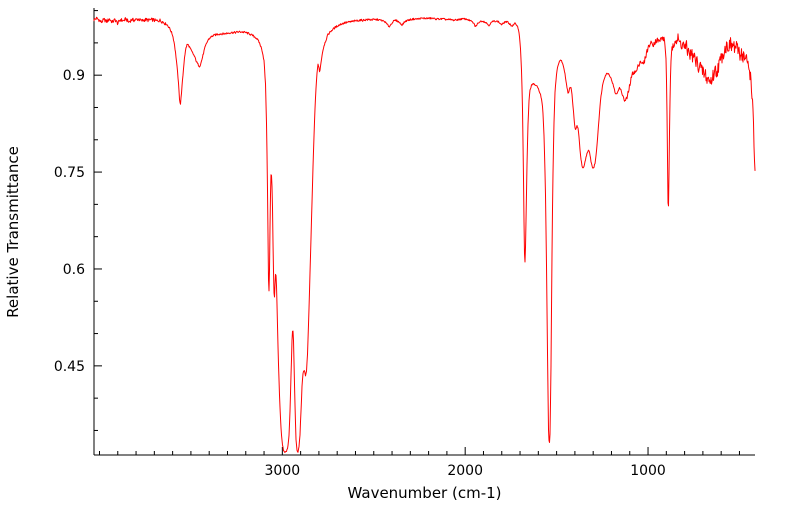 The height and width of the screenshot is (516, 799). I want to click on y-tick-label: 0.75, so click(69, 173).